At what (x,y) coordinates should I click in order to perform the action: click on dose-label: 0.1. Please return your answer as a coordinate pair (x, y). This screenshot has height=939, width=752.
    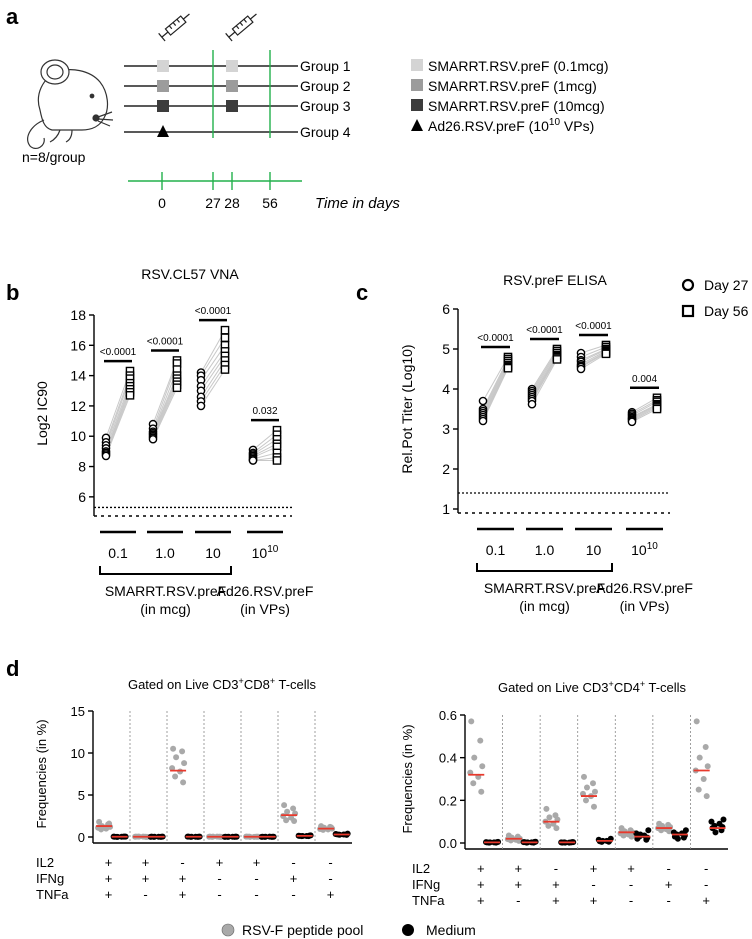
    Looking at the image, I should click on (496, 550).